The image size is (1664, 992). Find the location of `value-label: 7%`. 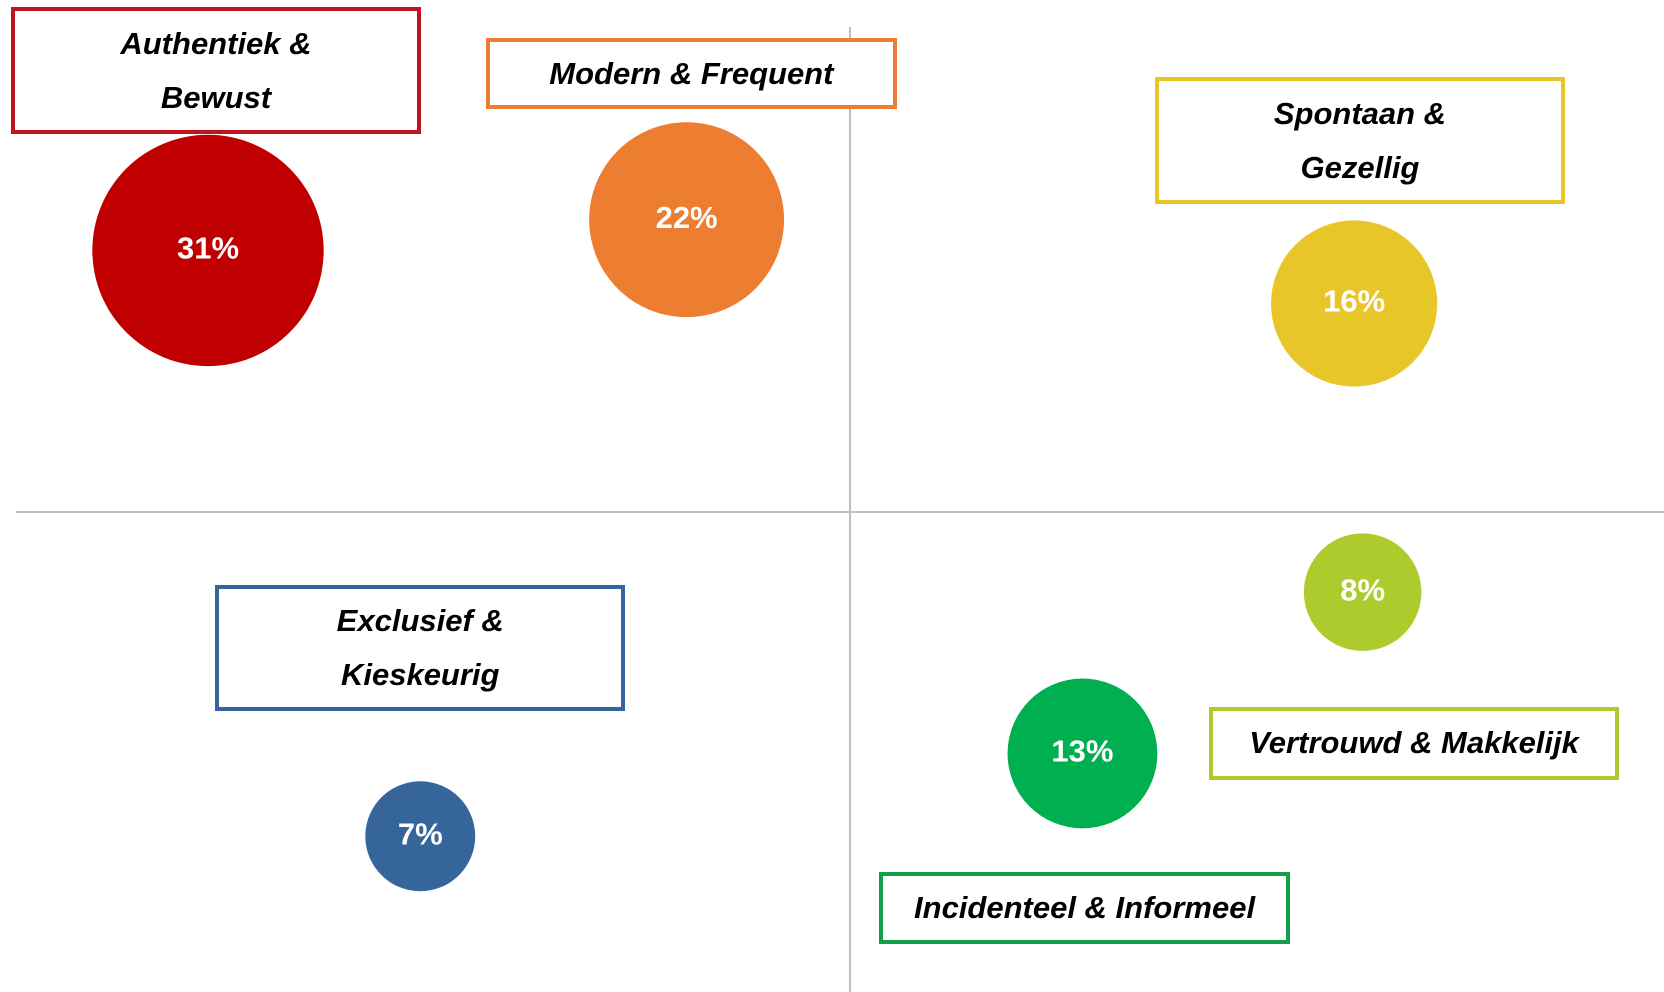

value-label: 7% is located at coordinates (420, 833).